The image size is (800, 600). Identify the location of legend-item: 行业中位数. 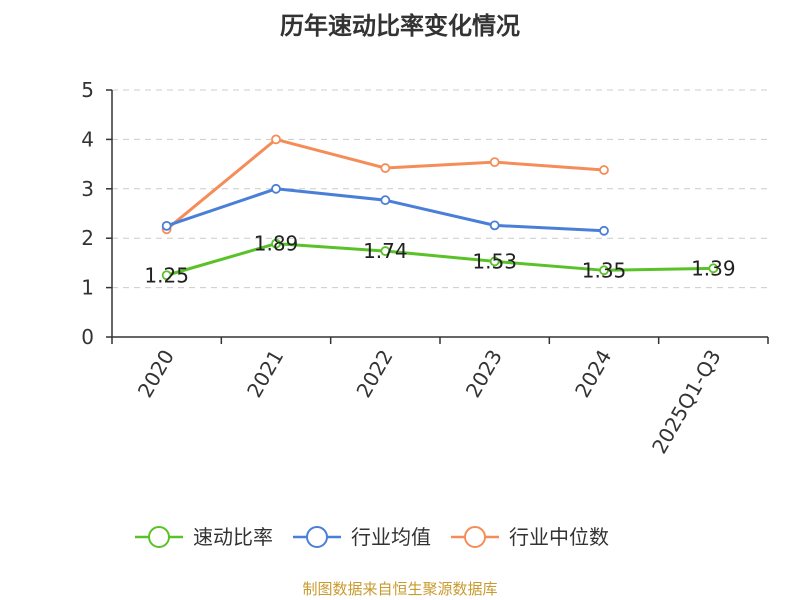
(530, 537).